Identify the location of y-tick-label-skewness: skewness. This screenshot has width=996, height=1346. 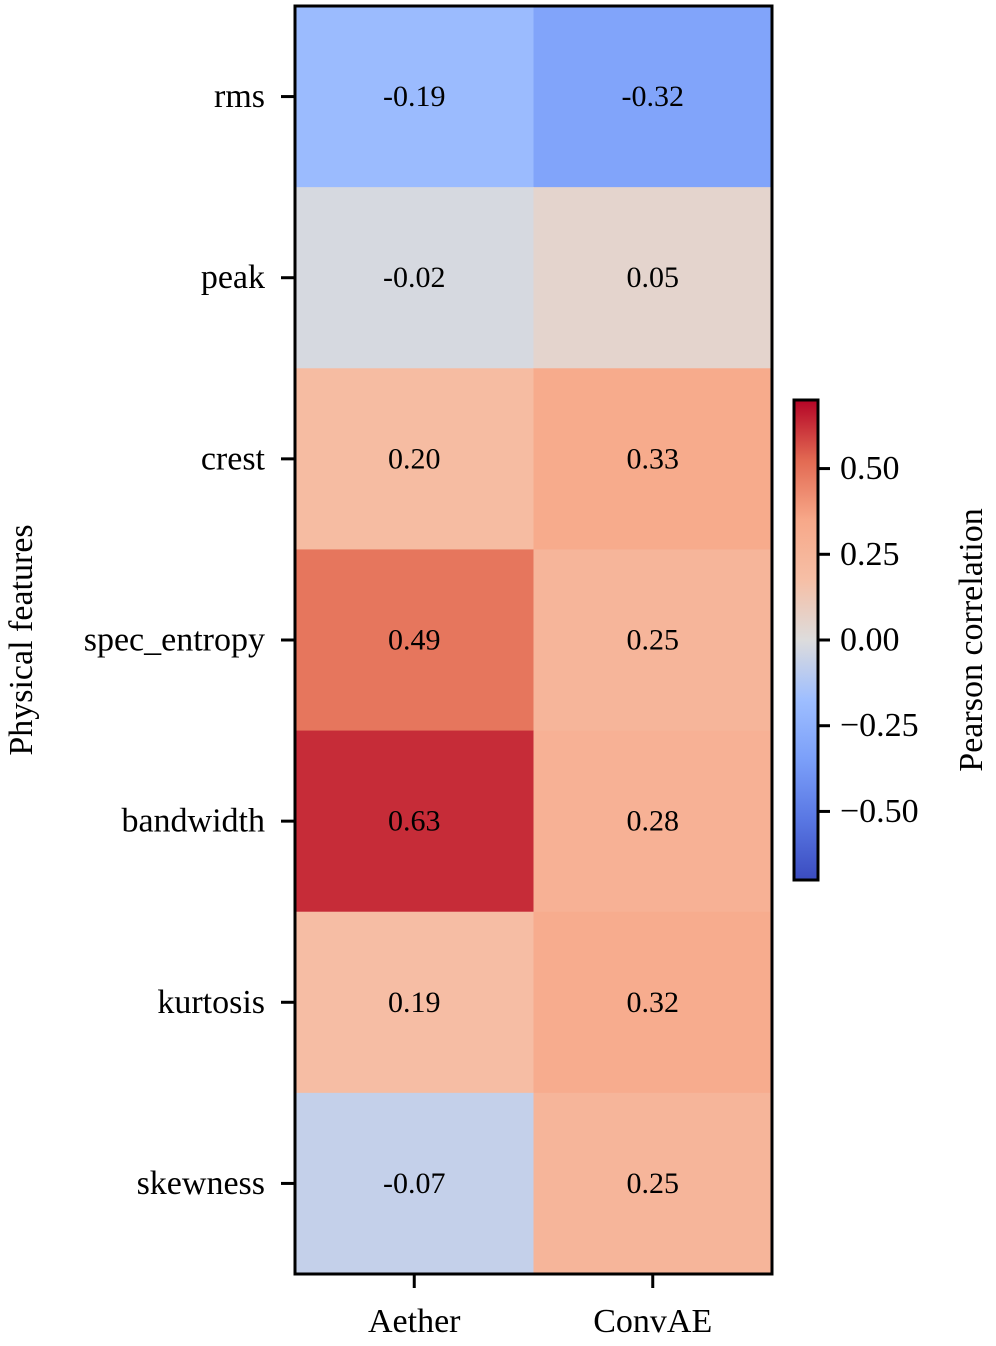
(201, 1183).